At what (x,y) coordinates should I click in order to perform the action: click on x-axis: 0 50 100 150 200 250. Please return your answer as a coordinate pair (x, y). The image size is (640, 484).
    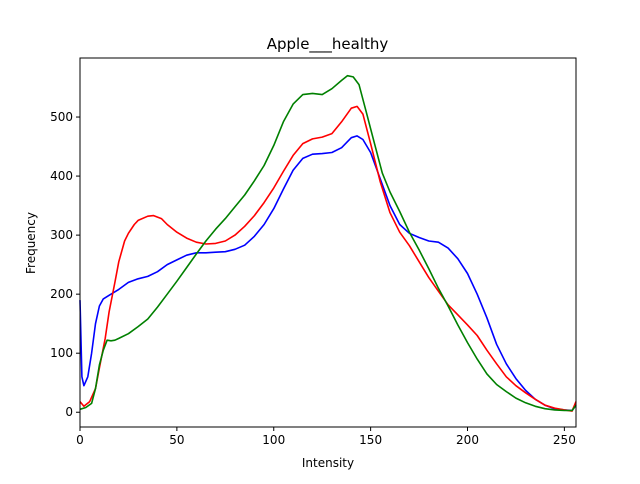
    Looking at the image, I should click on (326, 437).